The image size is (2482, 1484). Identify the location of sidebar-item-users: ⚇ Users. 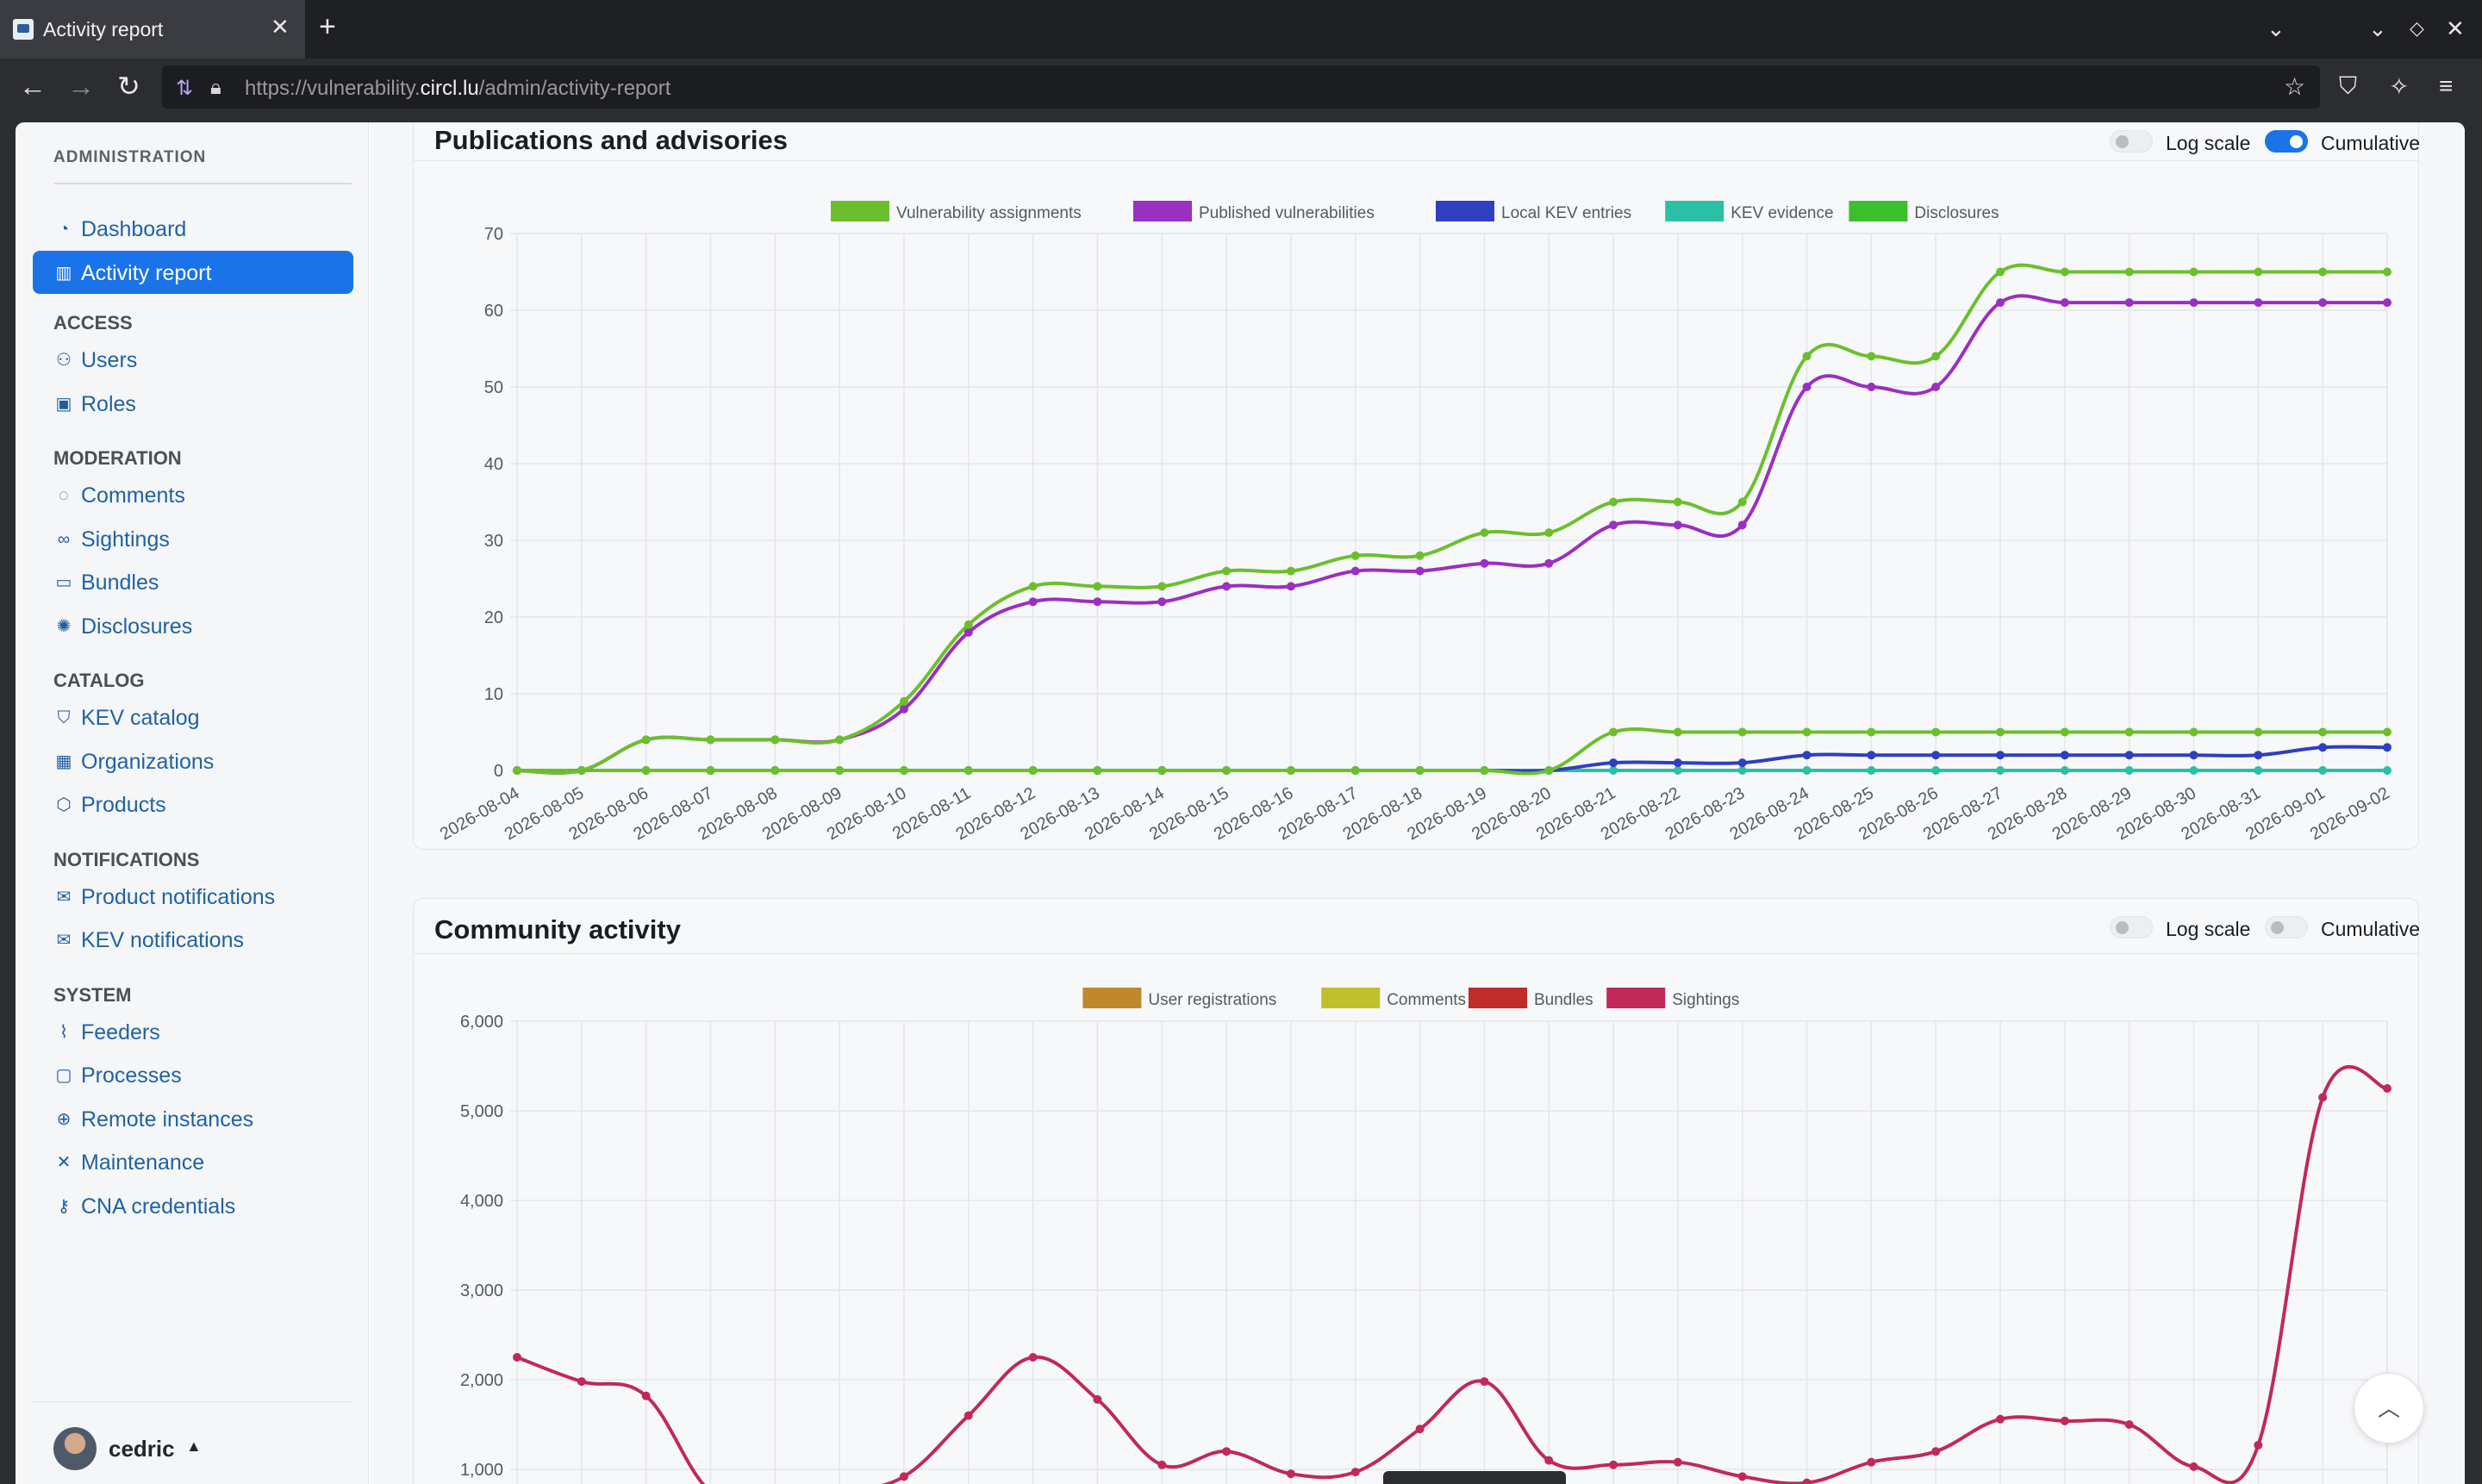
(193, 360).